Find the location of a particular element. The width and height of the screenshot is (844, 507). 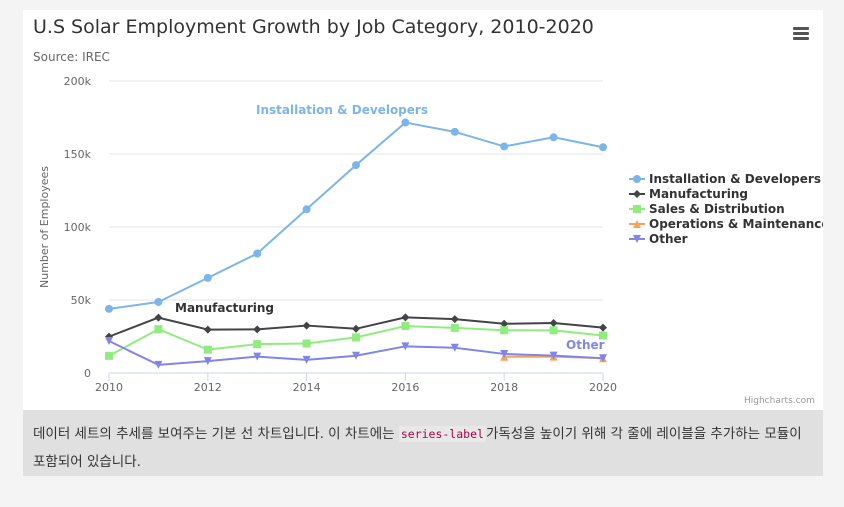

x-tick-label: 2020 is located at coordinates (603, 387).